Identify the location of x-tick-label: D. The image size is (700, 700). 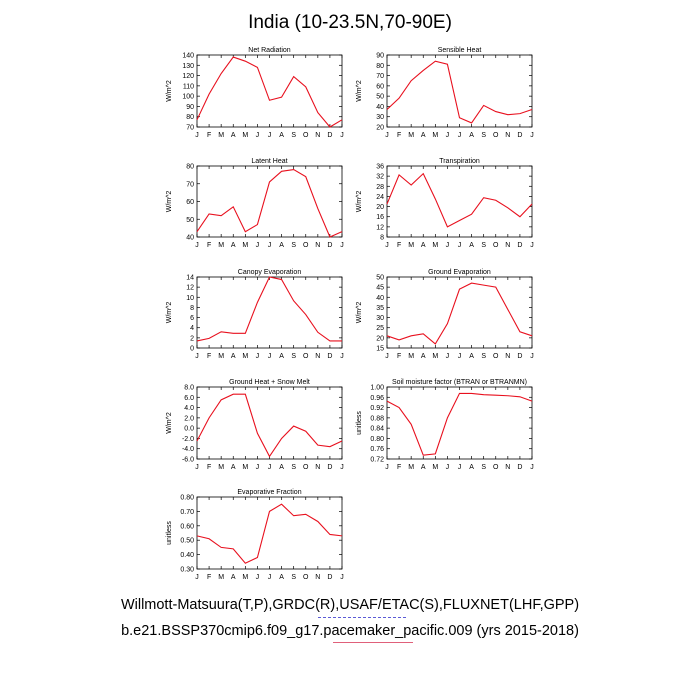
(329, 245).